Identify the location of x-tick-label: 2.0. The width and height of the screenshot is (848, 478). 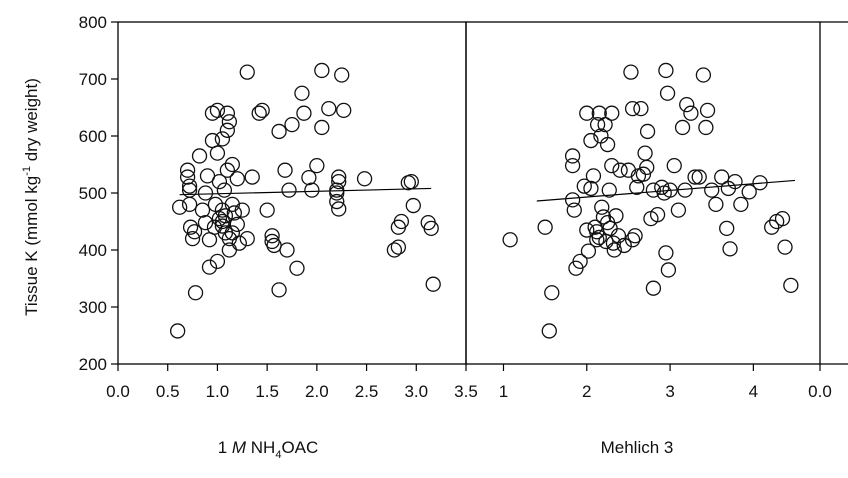
(317, 391).